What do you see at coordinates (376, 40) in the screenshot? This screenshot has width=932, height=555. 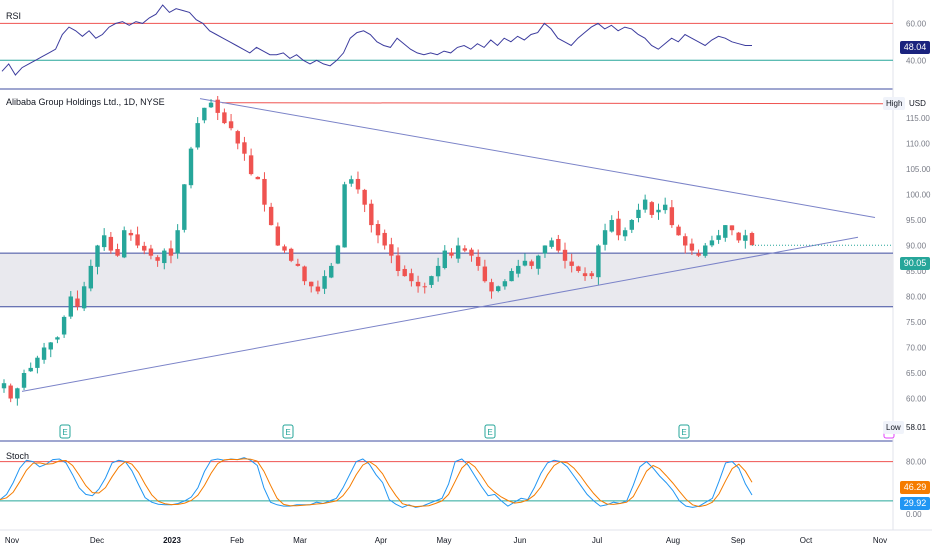 I see `rsi-line` at bounding box center [376, 40].